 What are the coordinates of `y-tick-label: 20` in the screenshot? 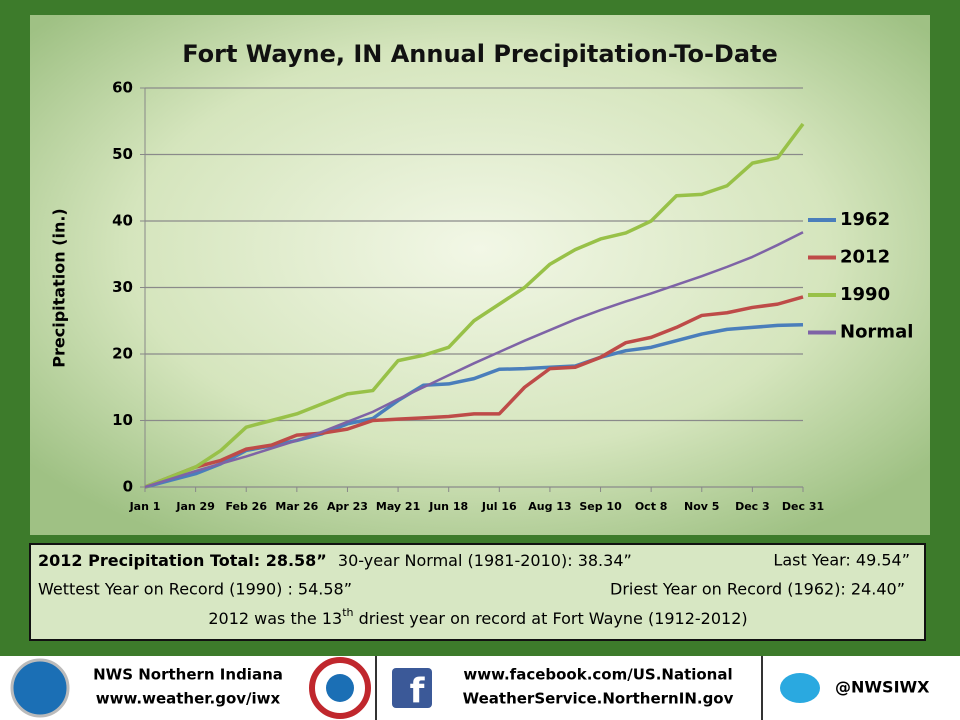 It's located at (122, 354).